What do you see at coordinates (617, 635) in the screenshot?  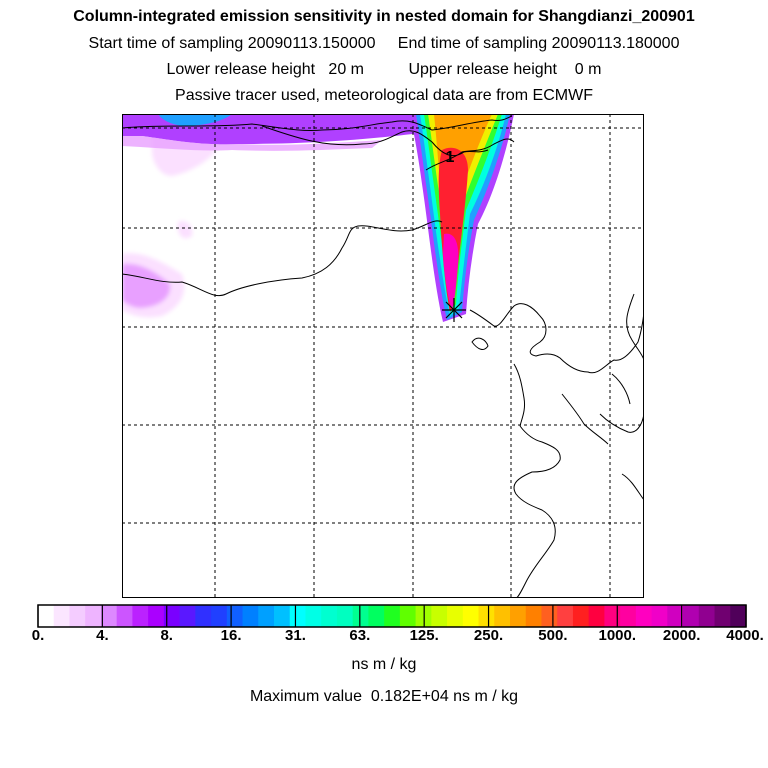 I see `colorbar-tick-label: 1000.` at bounding box center [617, 635].